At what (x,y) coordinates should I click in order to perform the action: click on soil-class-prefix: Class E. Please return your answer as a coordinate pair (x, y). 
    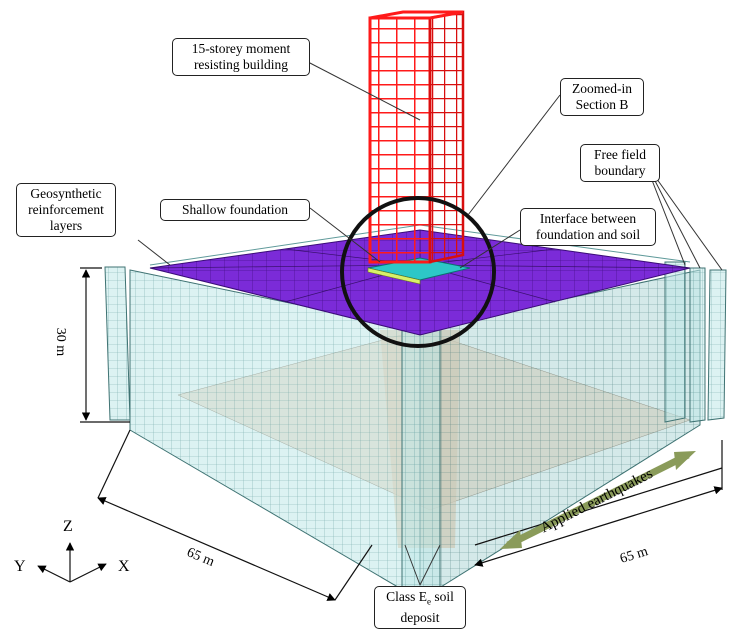
    Looking at the image, I should click on (406, 596).